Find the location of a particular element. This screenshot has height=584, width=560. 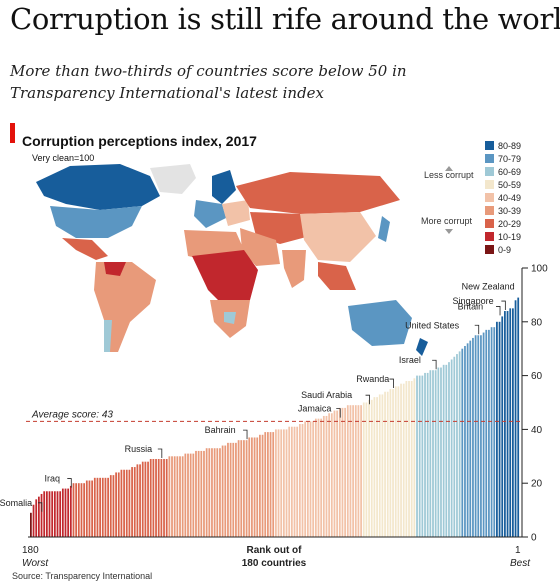

down-arrow-icon is located at coordinates (449, 231).